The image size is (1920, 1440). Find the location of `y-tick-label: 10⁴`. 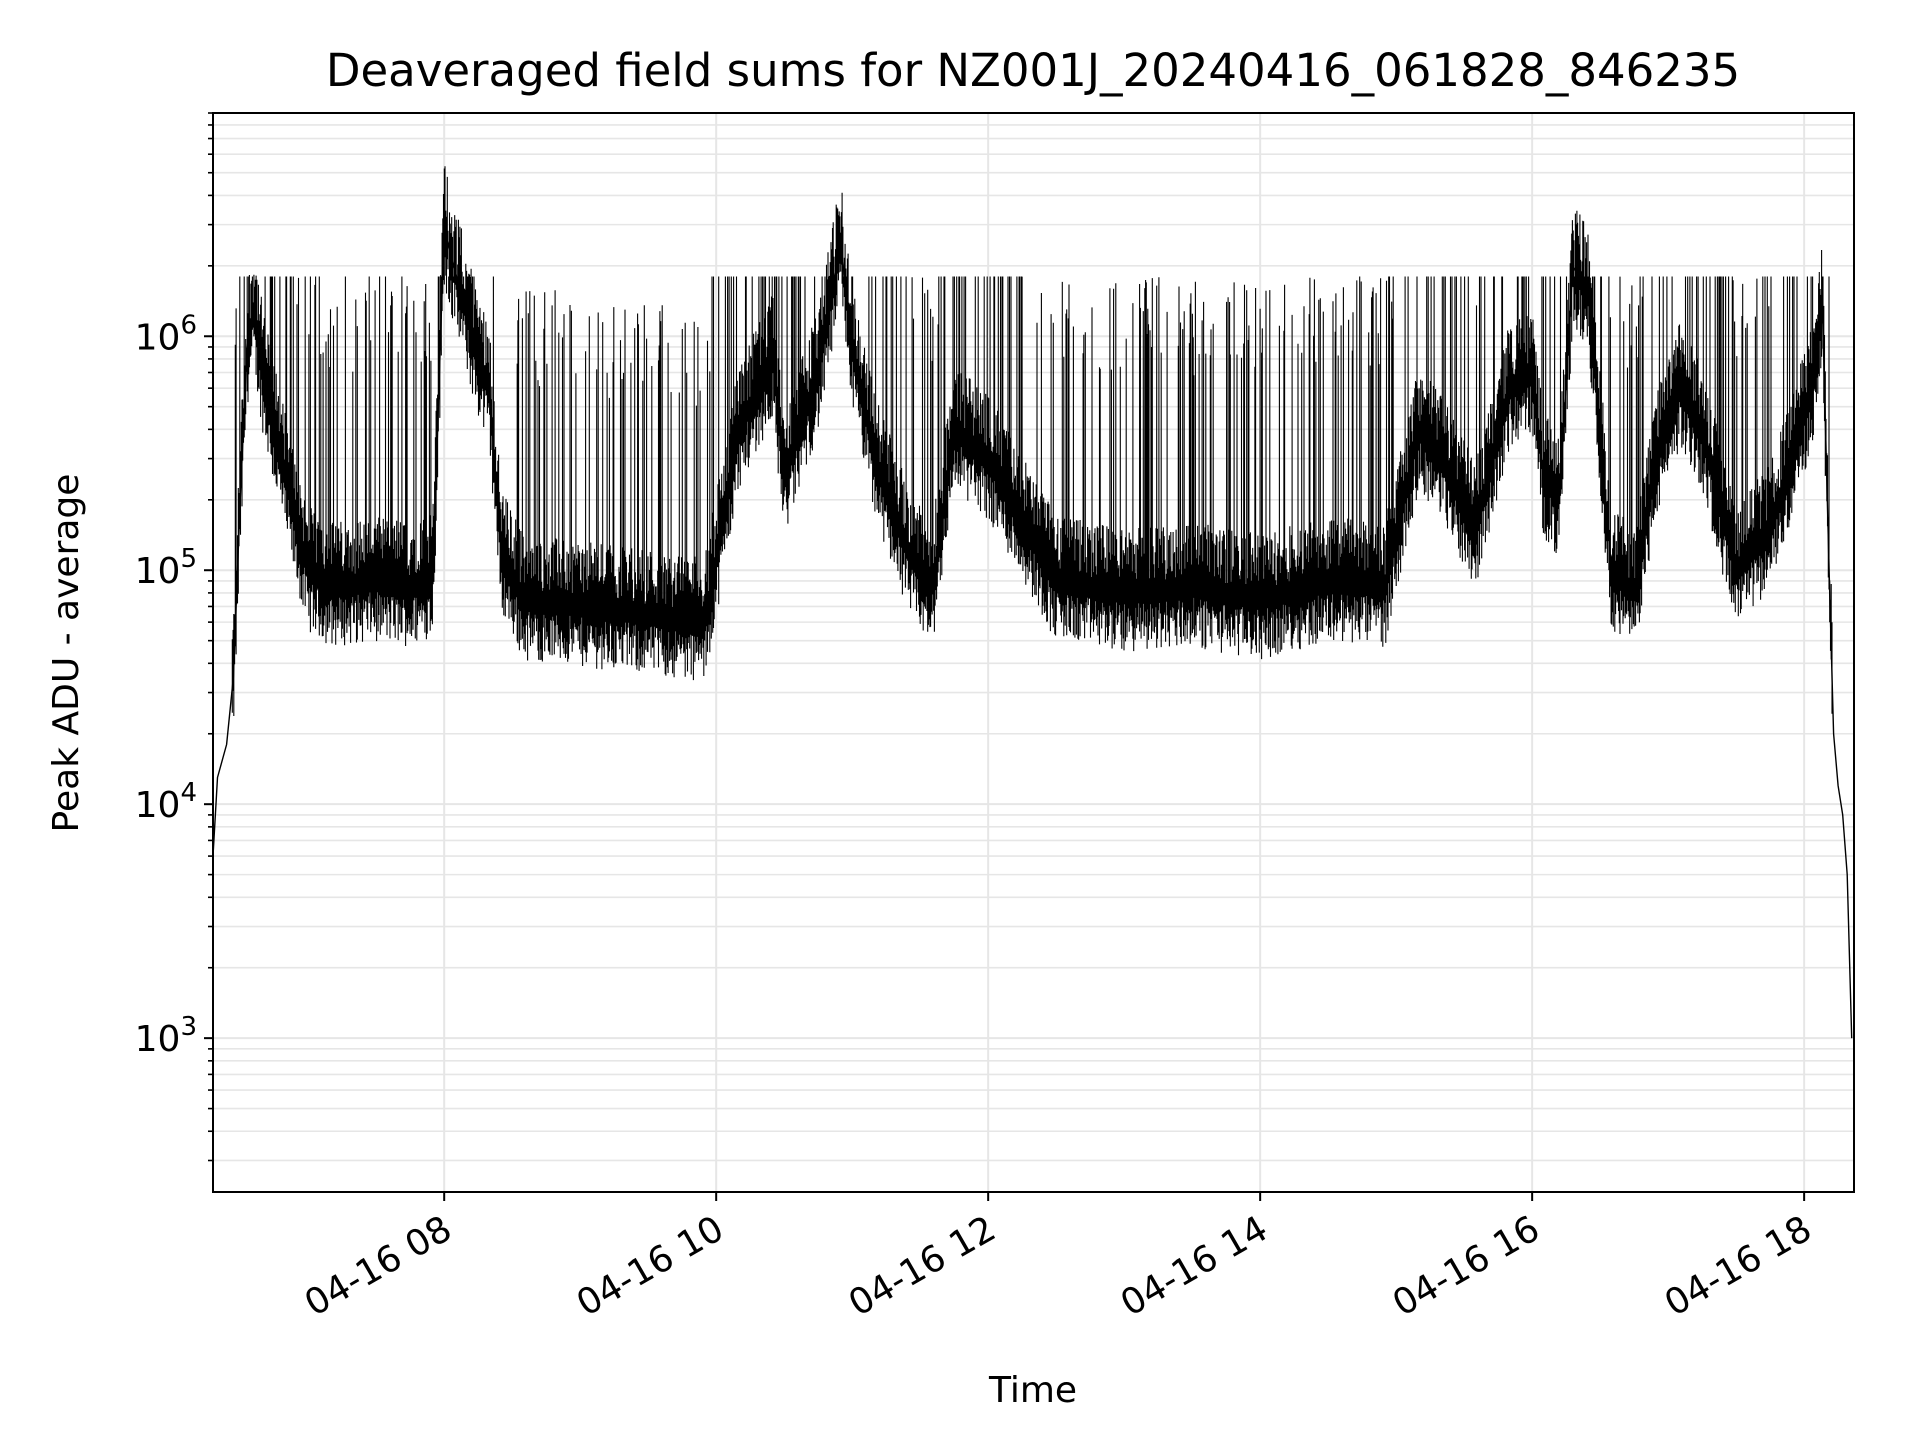

y-tick-label: 10⁴ is located at coordinates (166, 802).